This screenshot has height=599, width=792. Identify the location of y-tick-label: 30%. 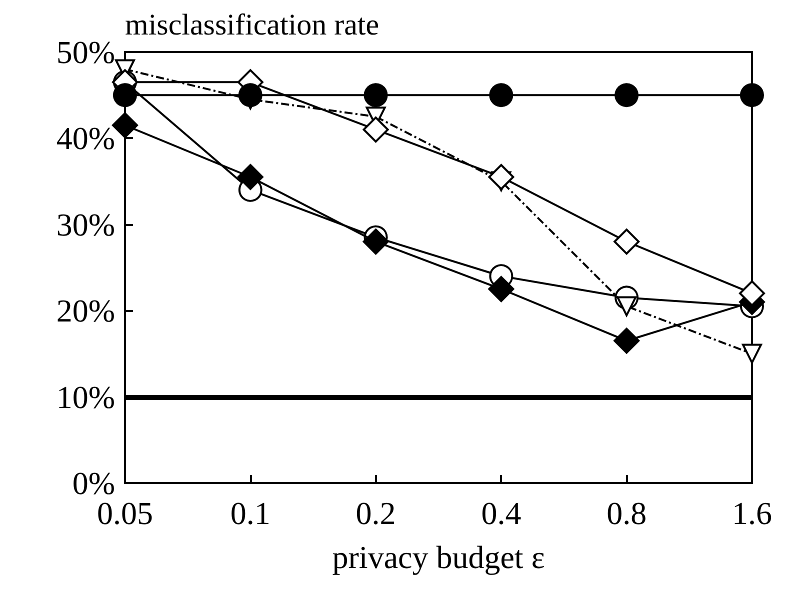
(85, 224).